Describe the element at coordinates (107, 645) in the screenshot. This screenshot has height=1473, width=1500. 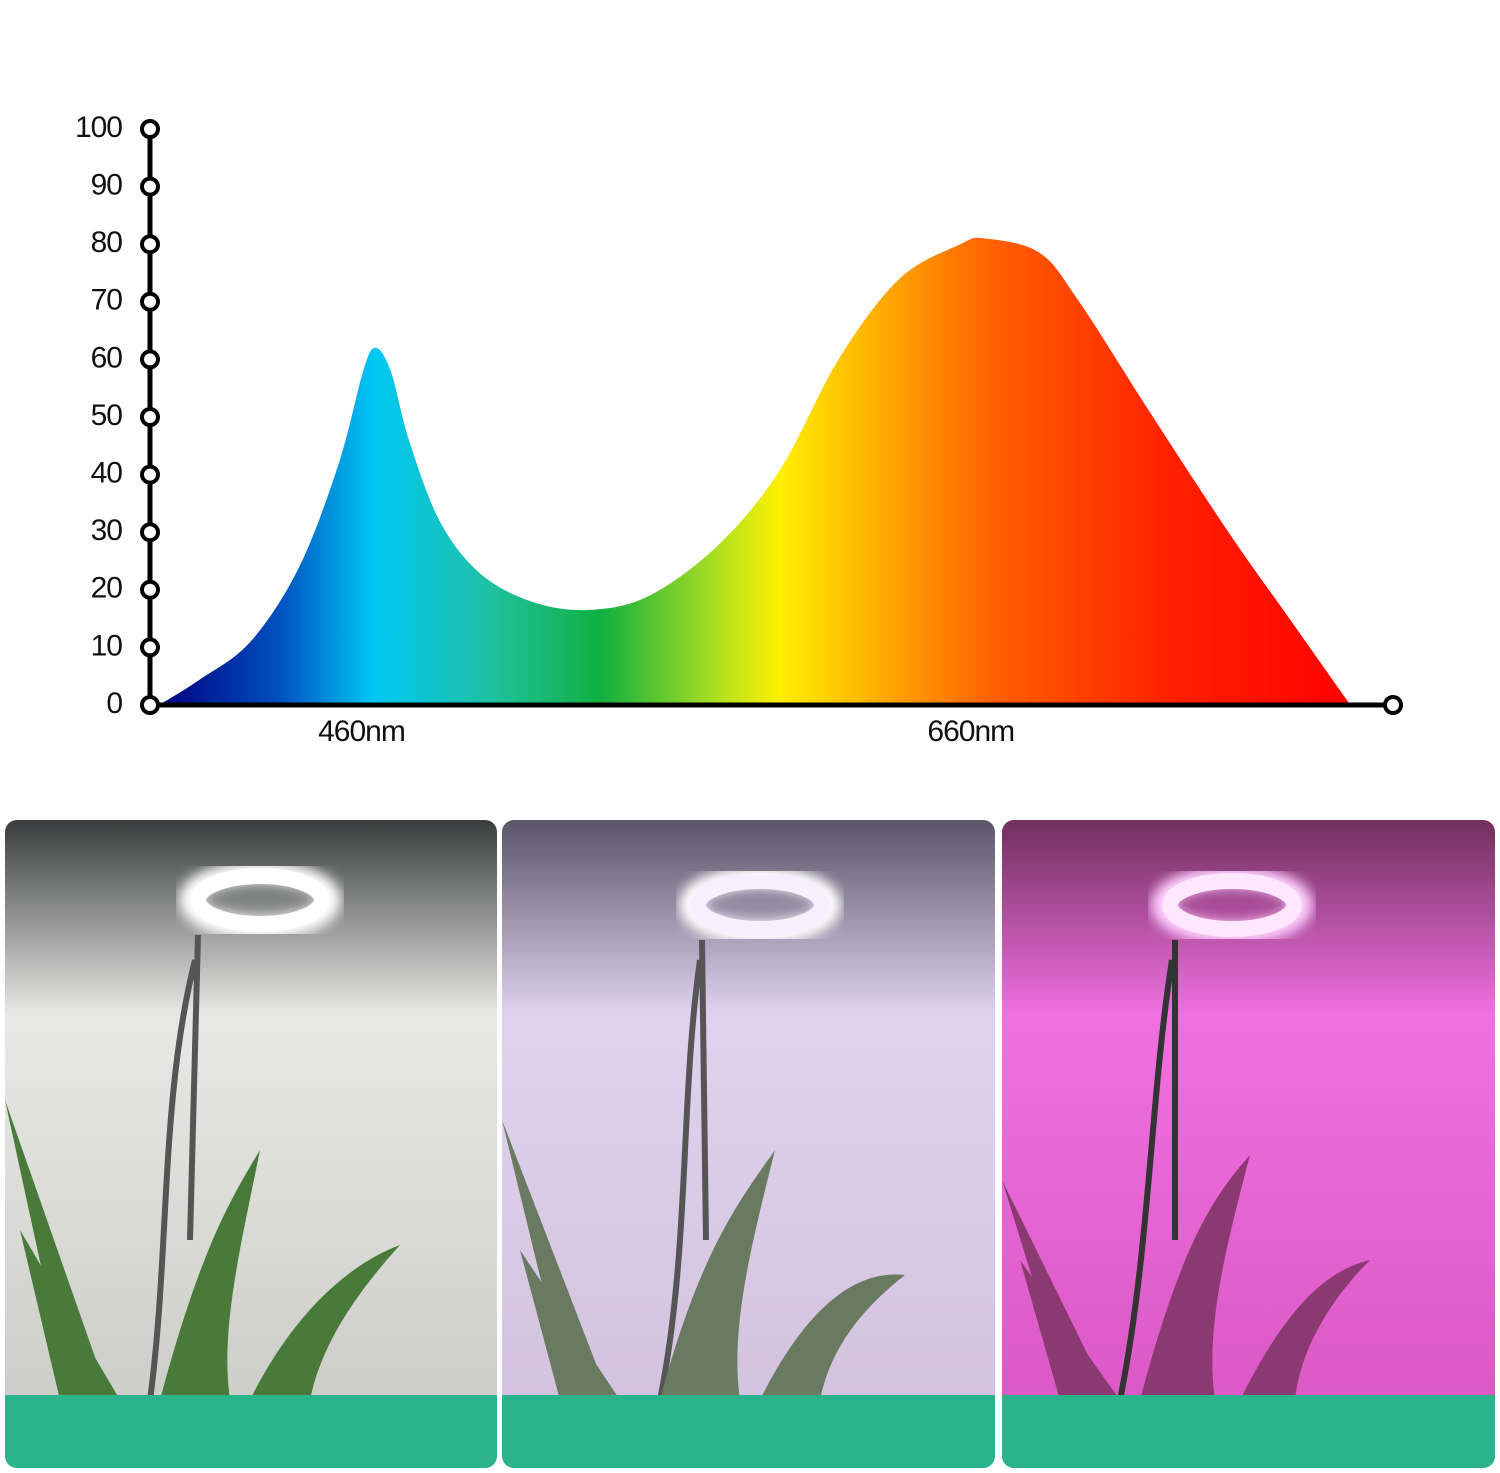
I see `y-tick-label: 10` at that location.